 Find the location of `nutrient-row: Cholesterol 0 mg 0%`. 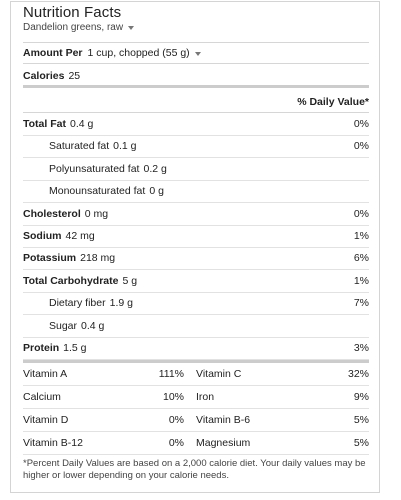

nutrient-row: Cholesterol 0 mg 0% is located at coordinates (196, 214).